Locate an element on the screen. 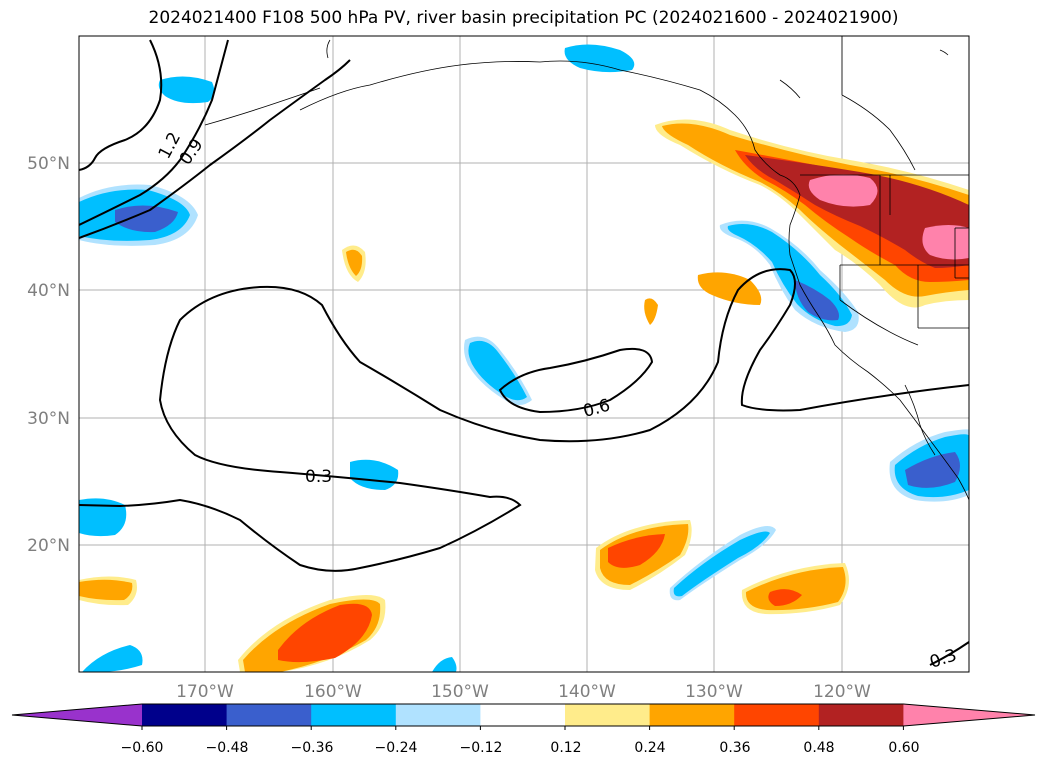 The image size is (1047, 765). small-positive-42n-core is located at coordinates (354, 262).